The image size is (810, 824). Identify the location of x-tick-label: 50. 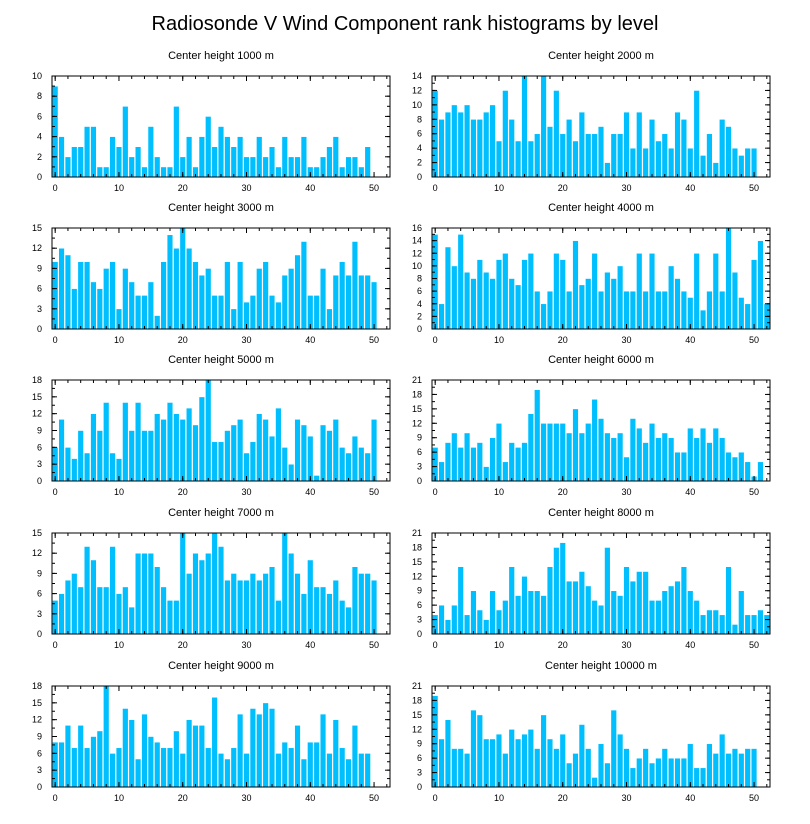
(754, 492).